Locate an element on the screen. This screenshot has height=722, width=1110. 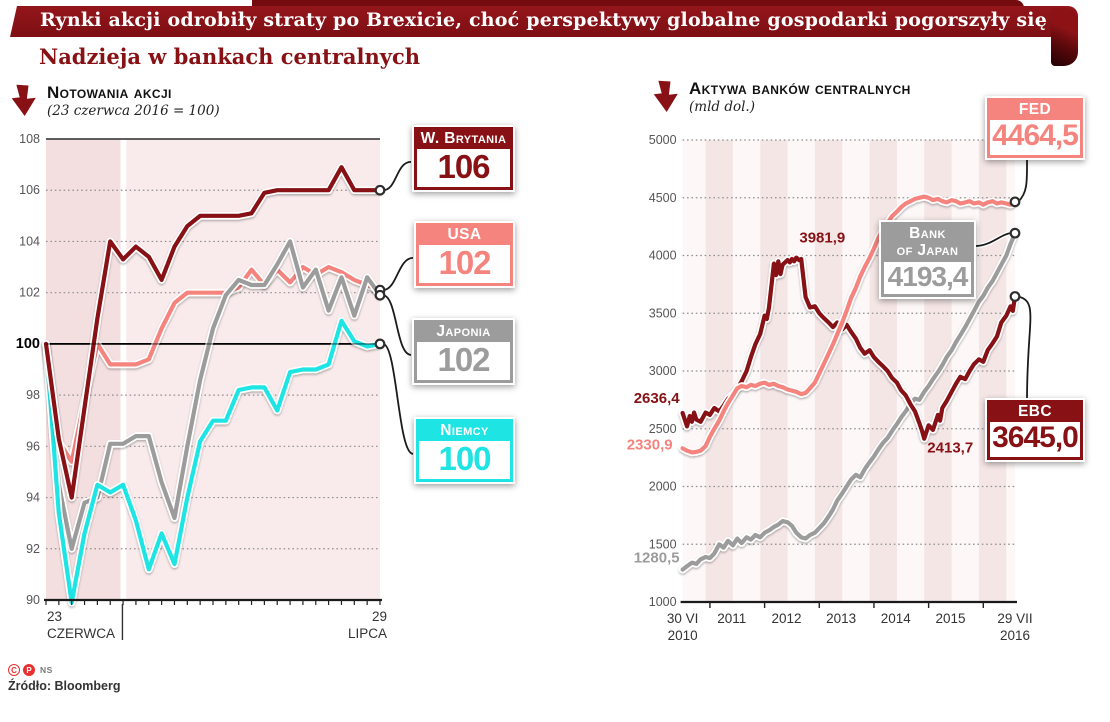
callout-label: EBC is located at coordinates (1035, 411).